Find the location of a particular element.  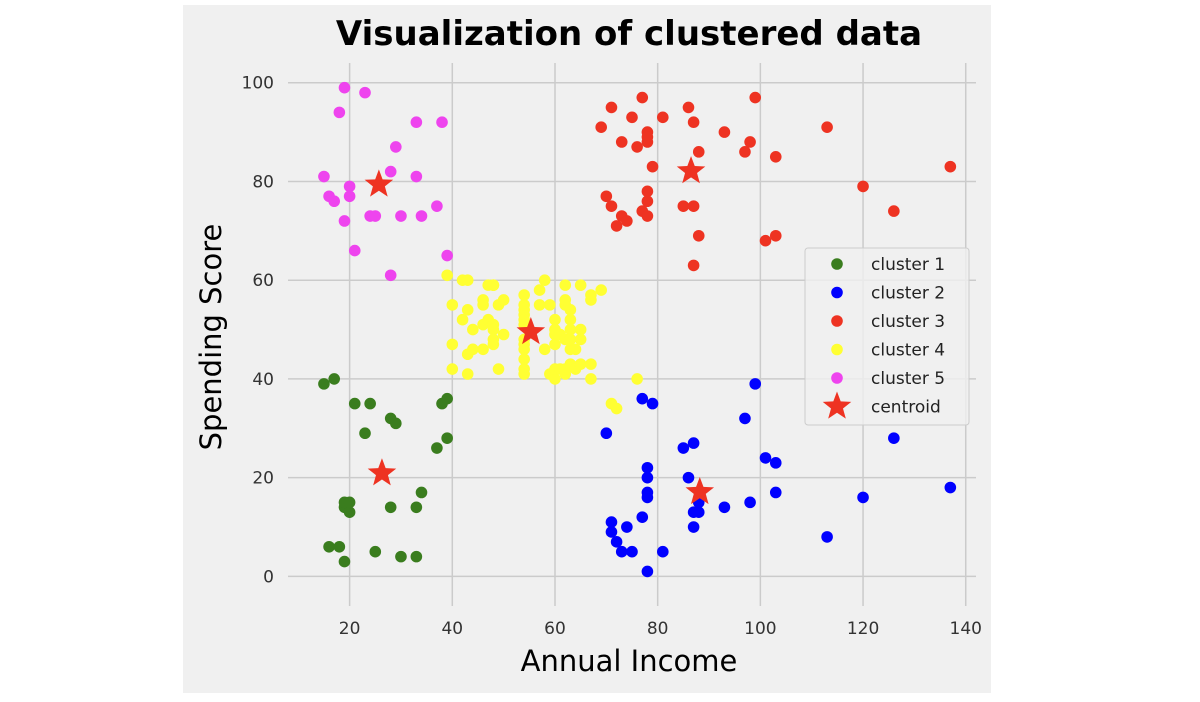

legend-label-cluster-4: cluster 4 is located at coordinates (908, 351).